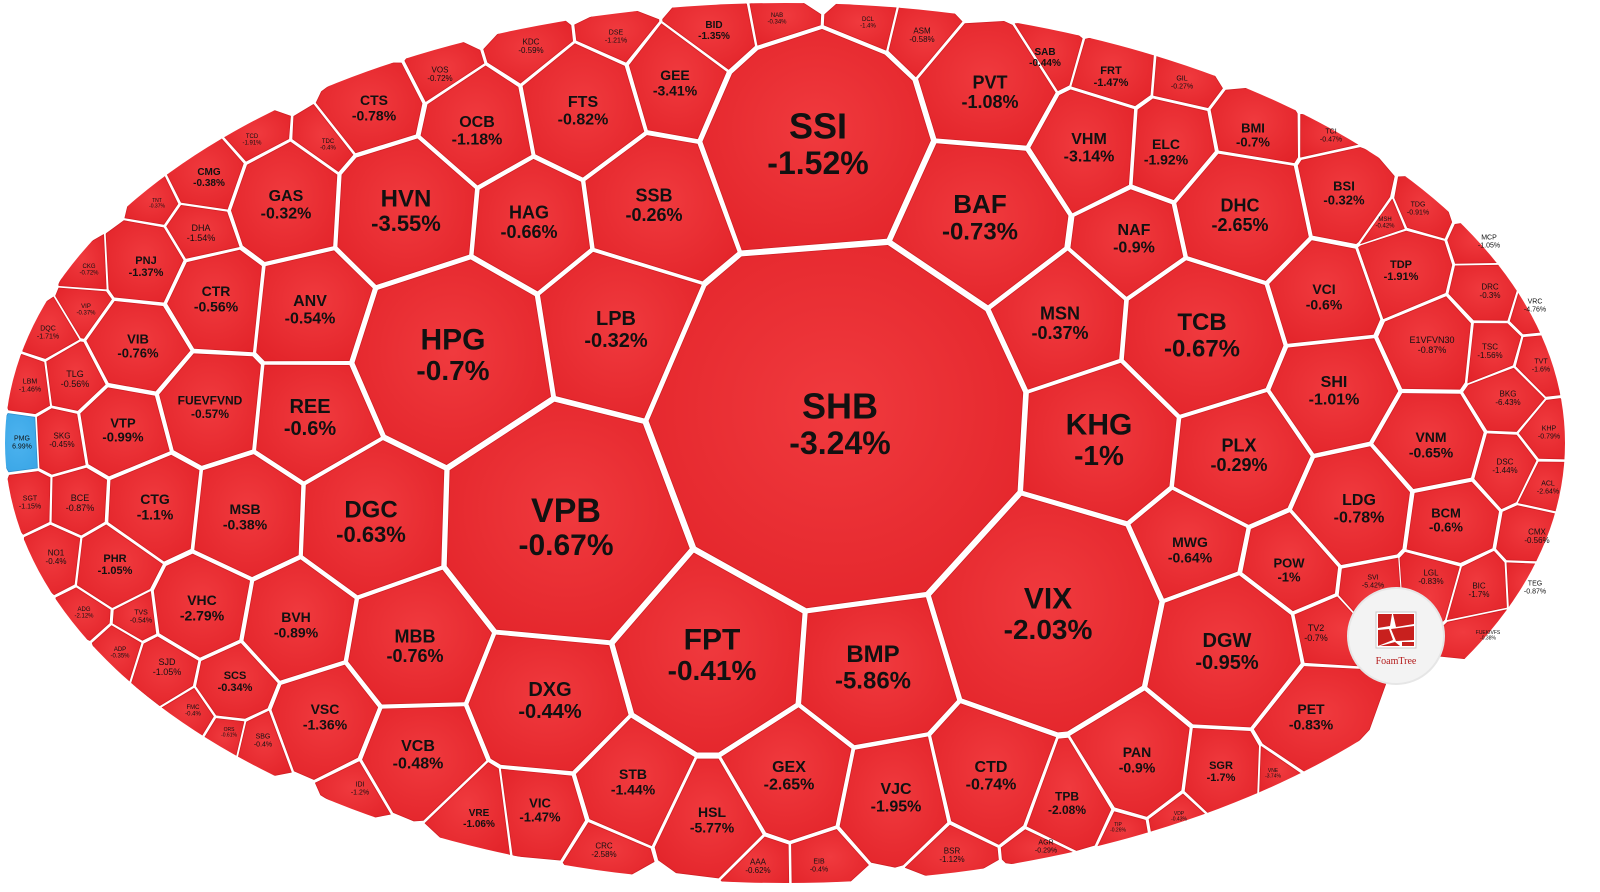 The height and width of the screenshot is (892, 1600). I want to click on cell-gee, so click(677, 81).